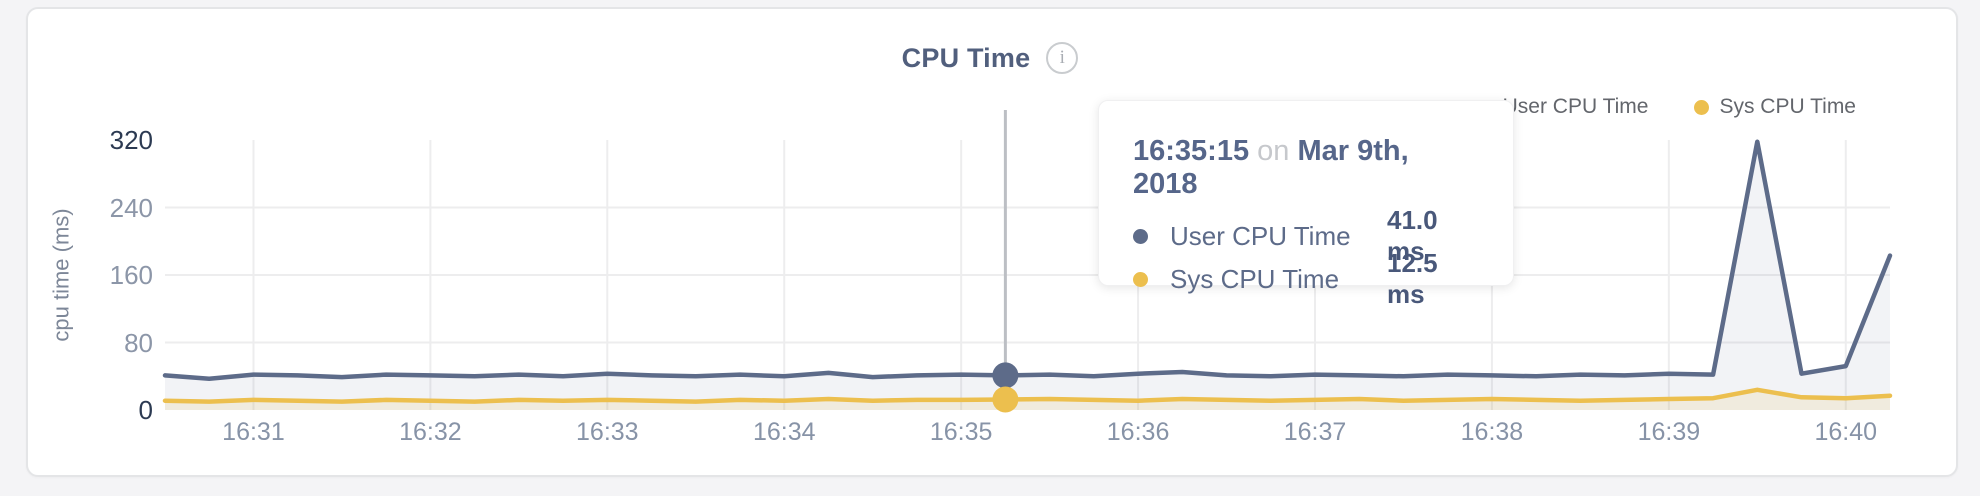 This screenshot has width=1980, height=496. I want to click on tooltip-row-sys: Sys CPU Time 12.5 ms, so click(1306, 278).